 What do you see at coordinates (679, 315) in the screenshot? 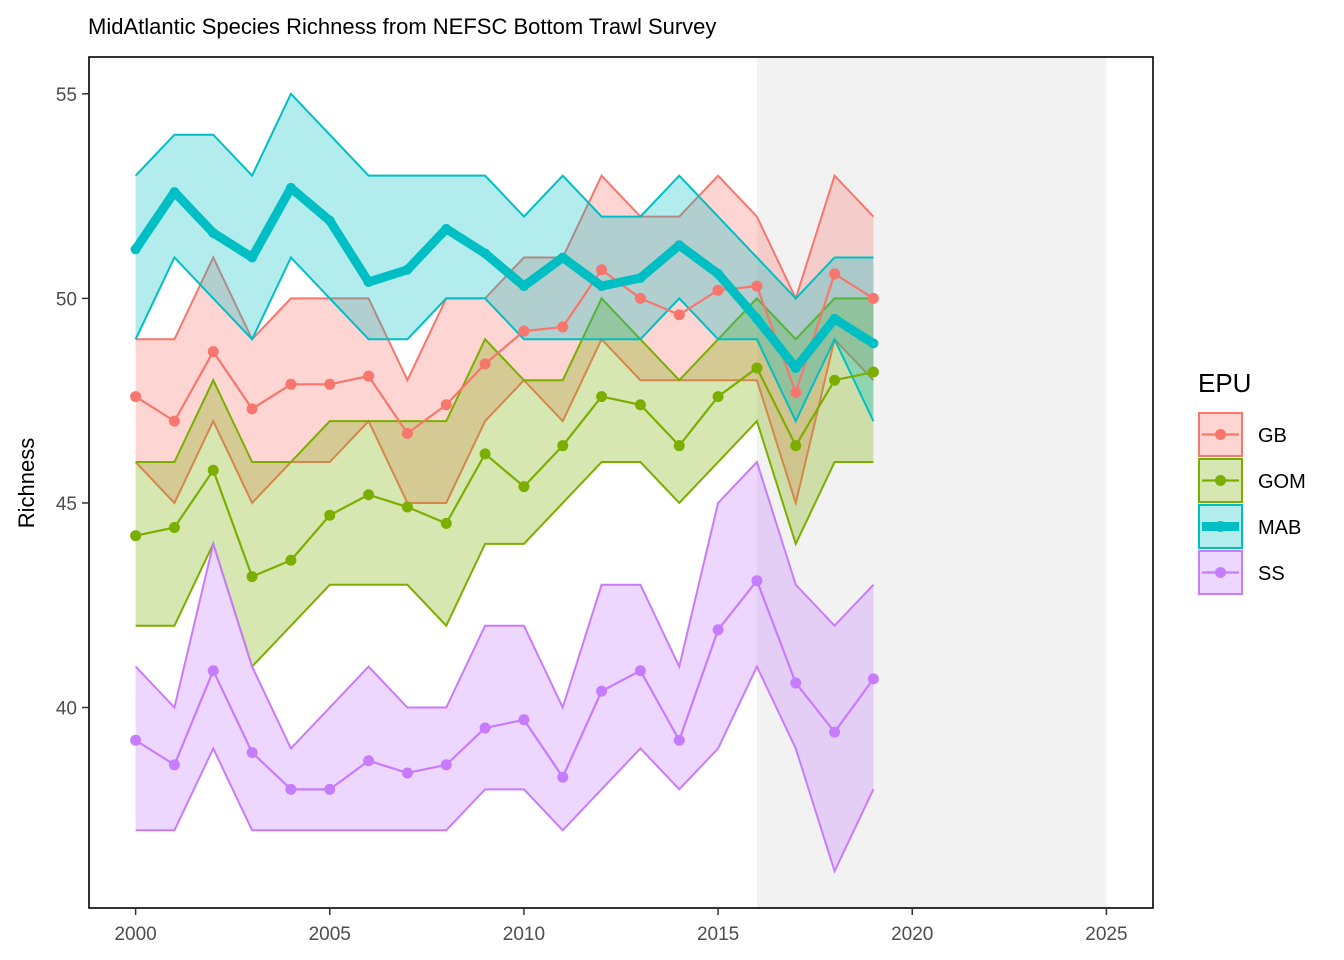
I see `point-gb-2014` at bounding box center [679, 315].